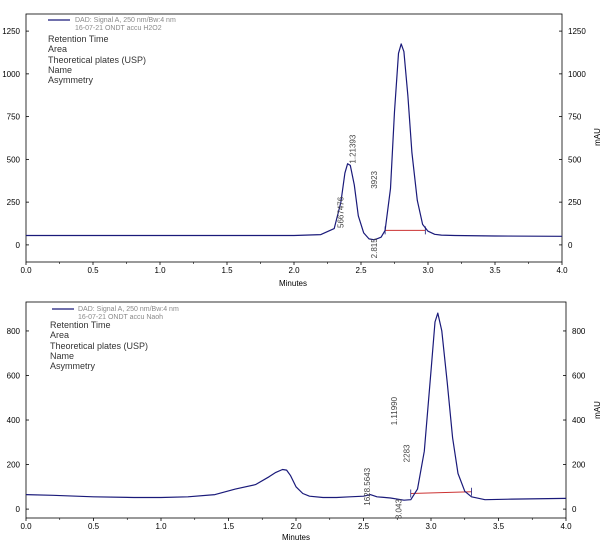 The height and width of the screenshot is (545, 611). What do you see at coordinates (14, 202) in the screenshot?
I see `y-tick-label-left: 250` at bounding box center [14, 202].